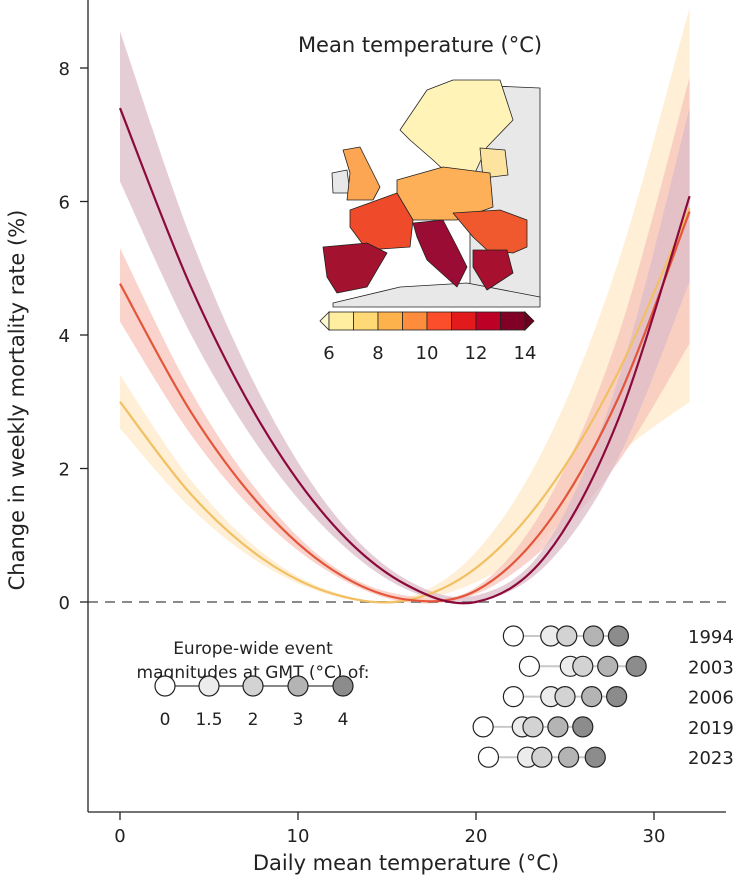  Describe the element at coordinates (361, 173) in the screenshot. I see `map-uk` at that location.